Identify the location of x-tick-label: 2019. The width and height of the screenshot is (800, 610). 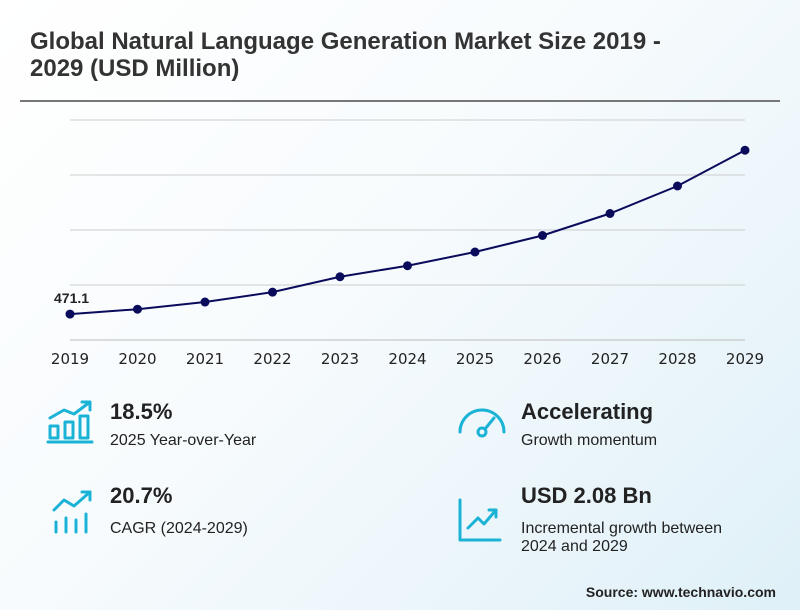
(70, 359).